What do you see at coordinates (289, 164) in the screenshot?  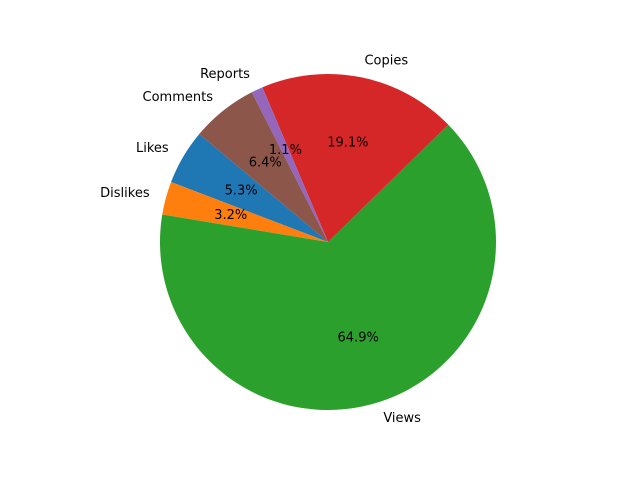 I see `pie-slice-reports` at bounding box center [289, 164].